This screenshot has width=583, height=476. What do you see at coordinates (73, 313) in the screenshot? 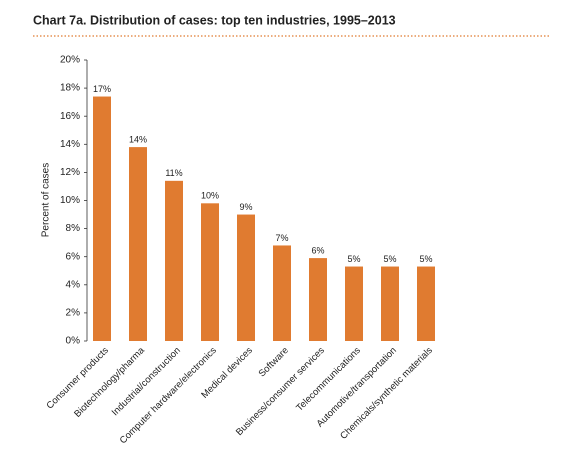
I see `y-tick-label: 2%` at bounding box center [73, 313].